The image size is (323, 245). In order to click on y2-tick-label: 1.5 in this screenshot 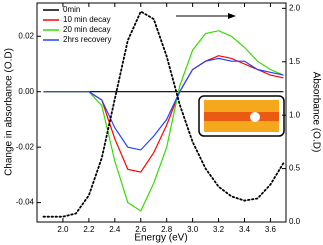, I will do `click(295, 61)`.